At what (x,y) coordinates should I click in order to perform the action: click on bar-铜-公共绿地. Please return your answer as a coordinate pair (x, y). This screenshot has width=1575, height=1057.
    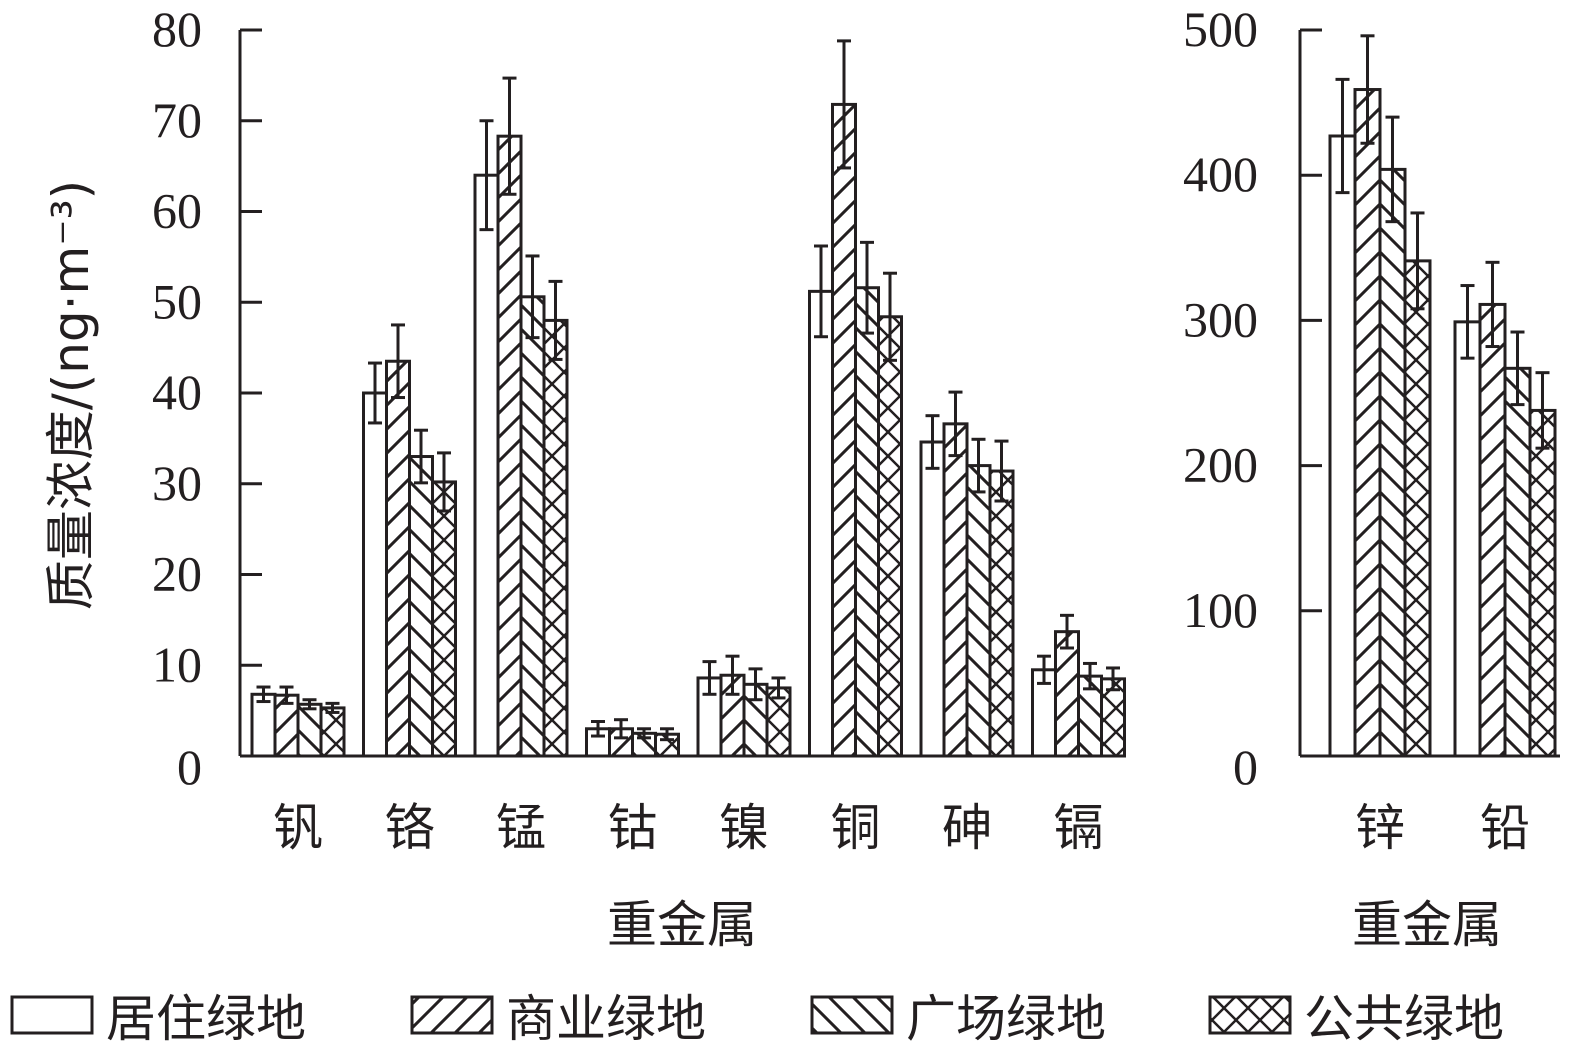
    Looking at the image, I should click on (890, 536).